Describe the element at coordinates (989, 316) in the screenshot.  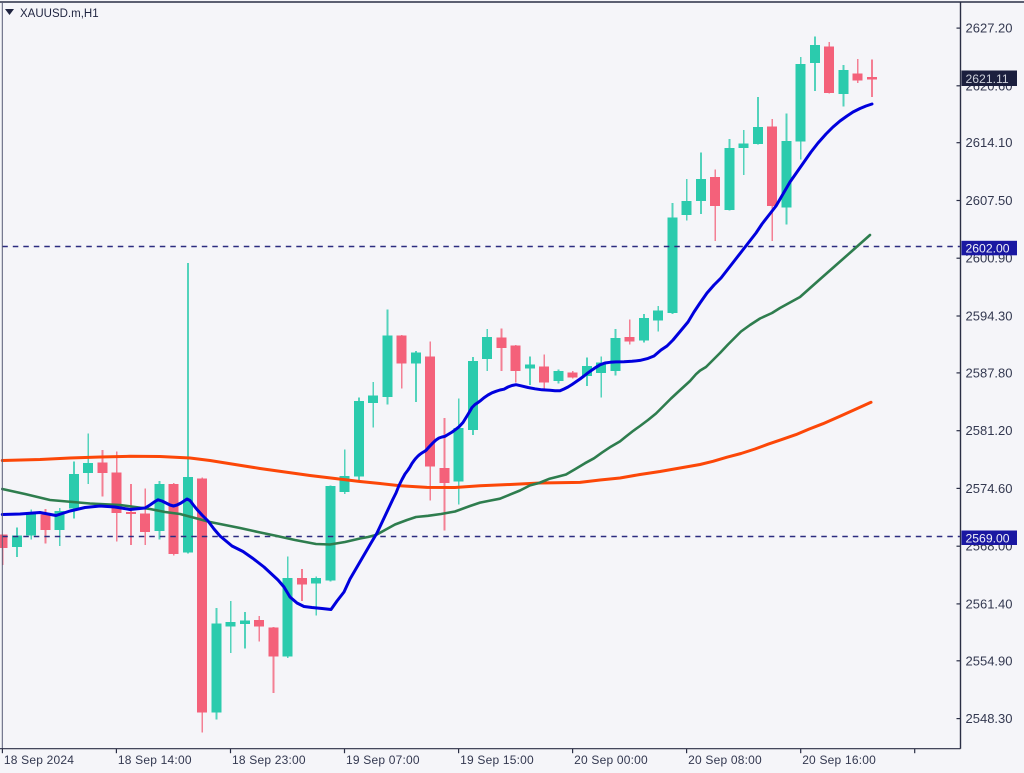
I see `svg-text: 2594.30` at that location.